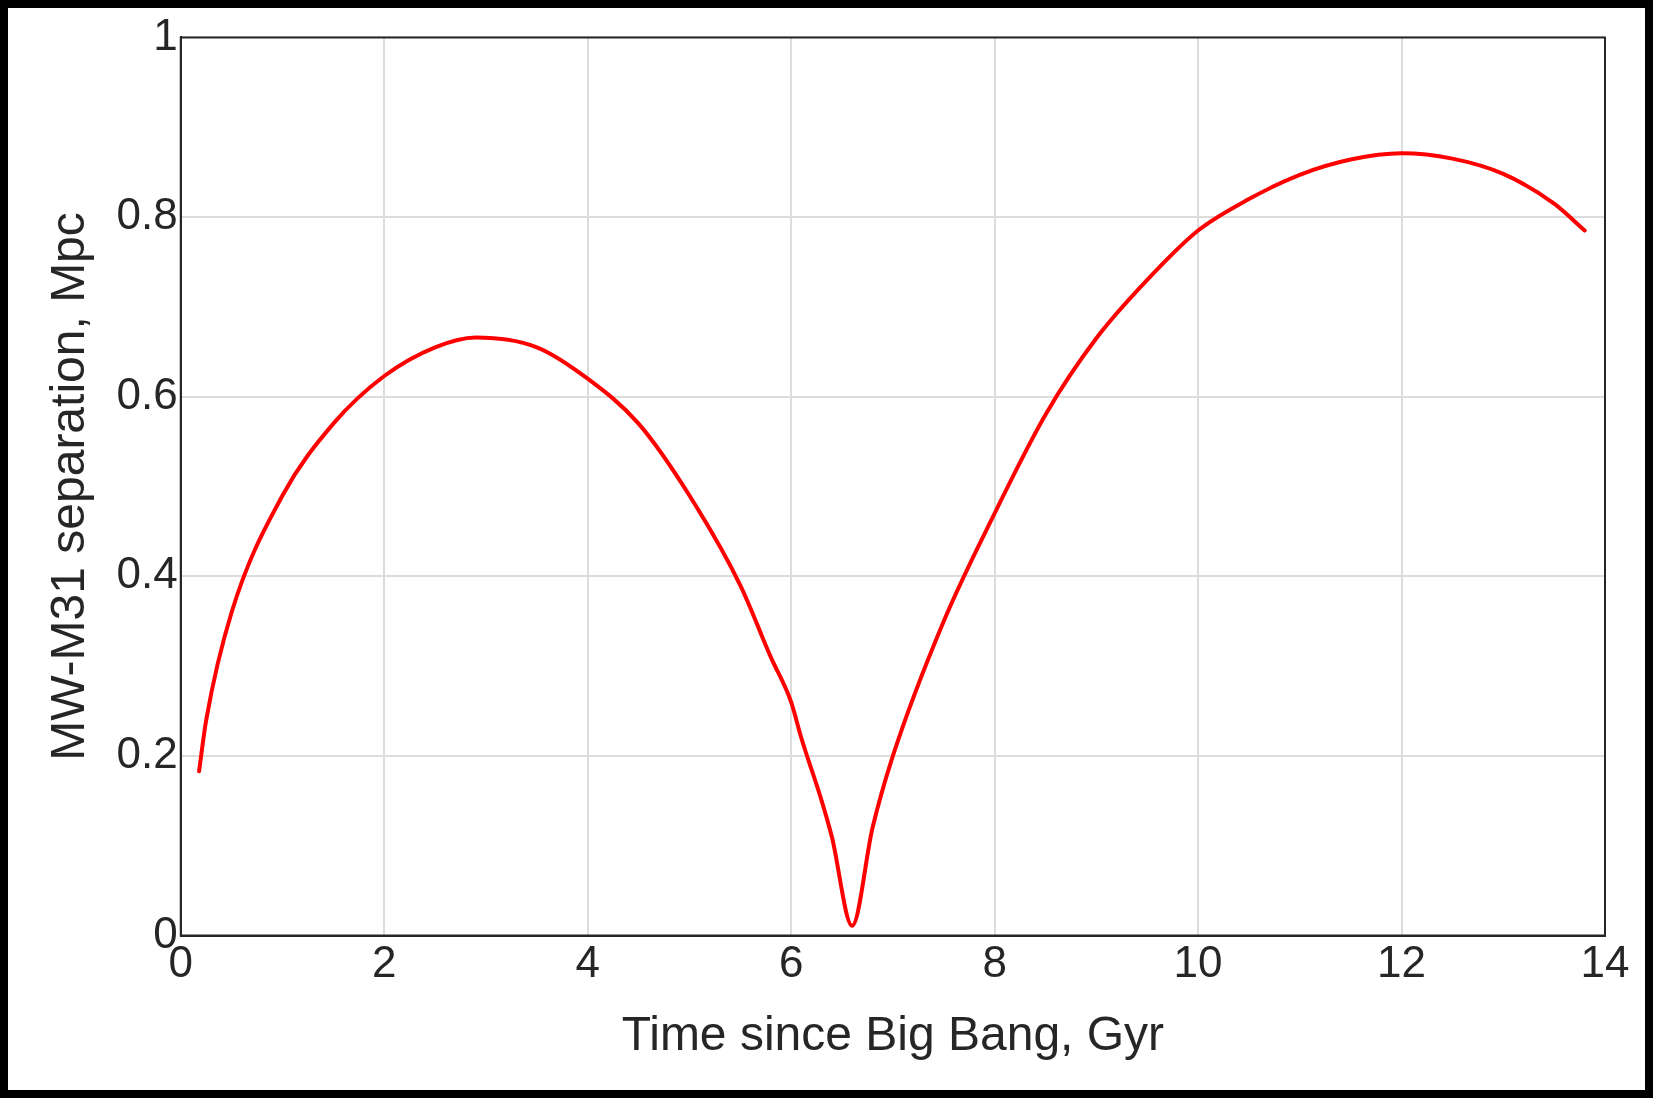 The image size is (1653, 1098). What do you see at coordinates (147, 393) in the screenshot?
I see `y-tick-label: 0.6` at bounding box center [147, 393].